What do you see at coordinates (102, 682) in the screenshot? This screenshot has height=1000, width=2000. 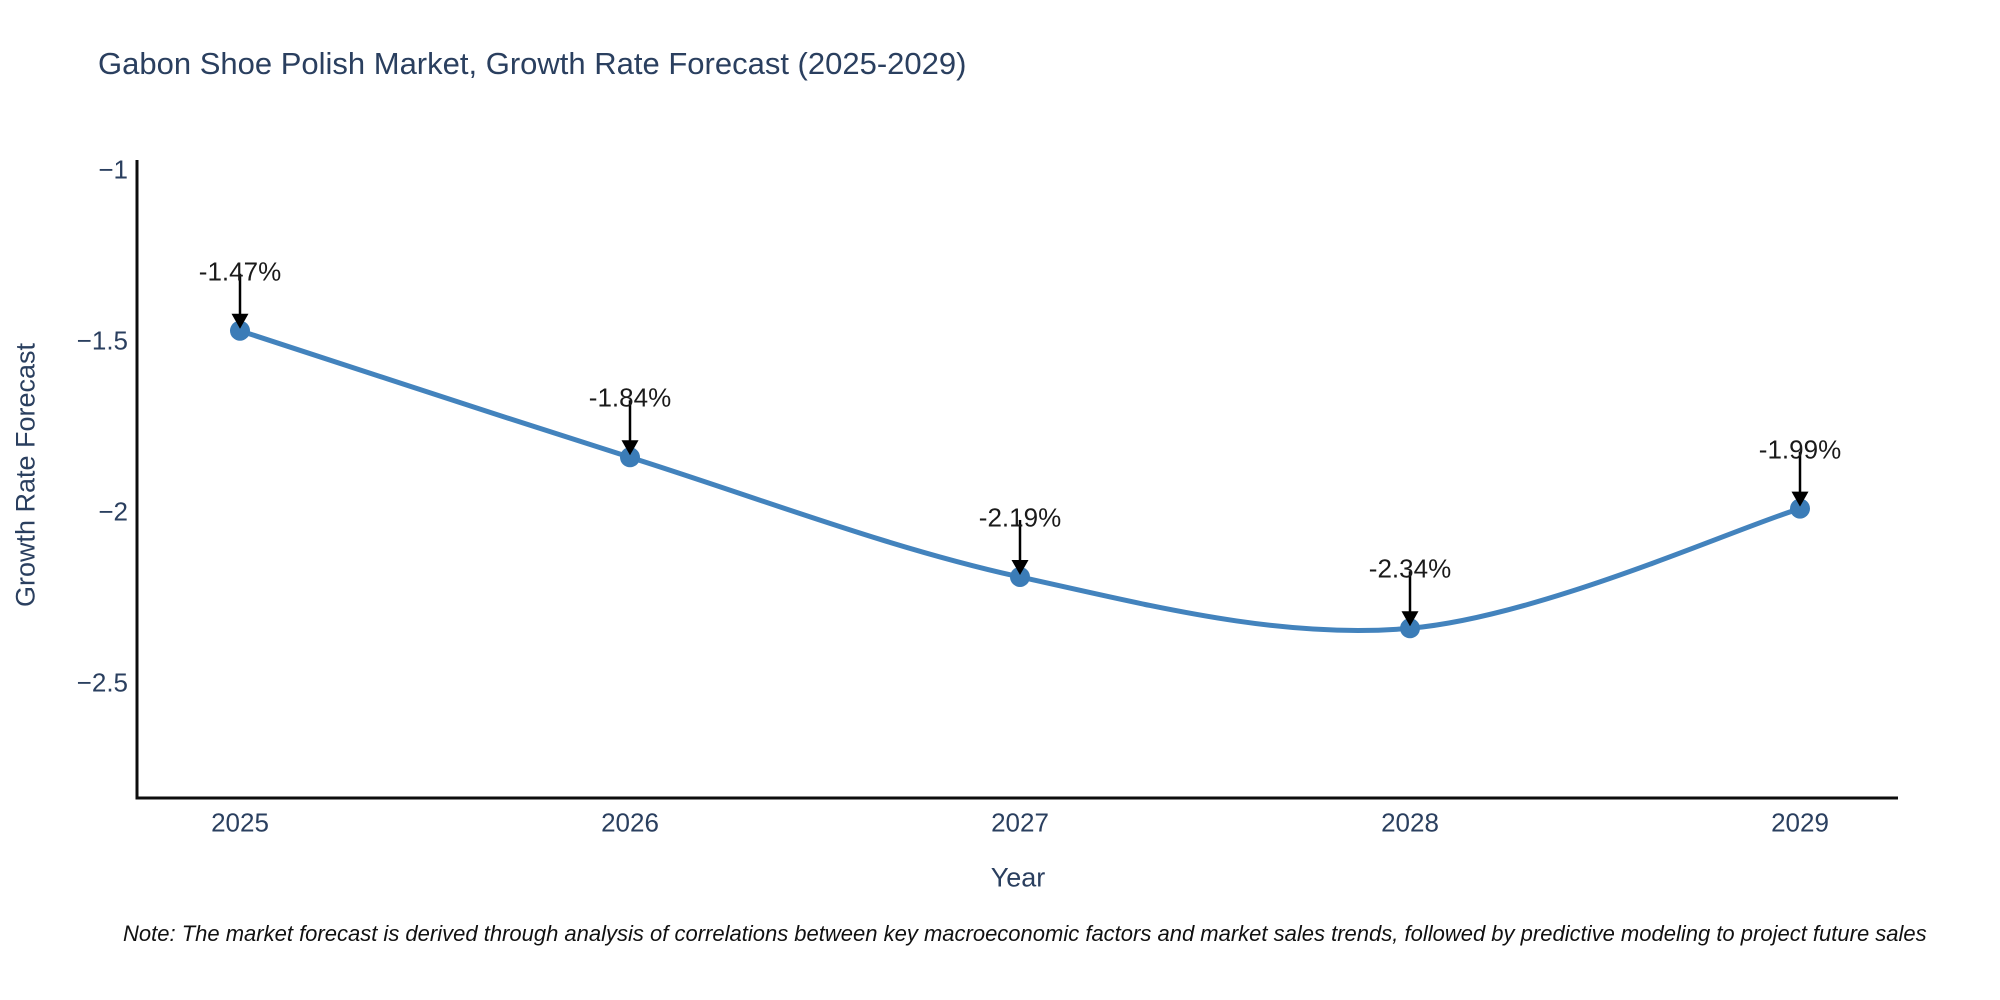 I see `y-tick-label: −2.5` at bounding box center [102, 682].